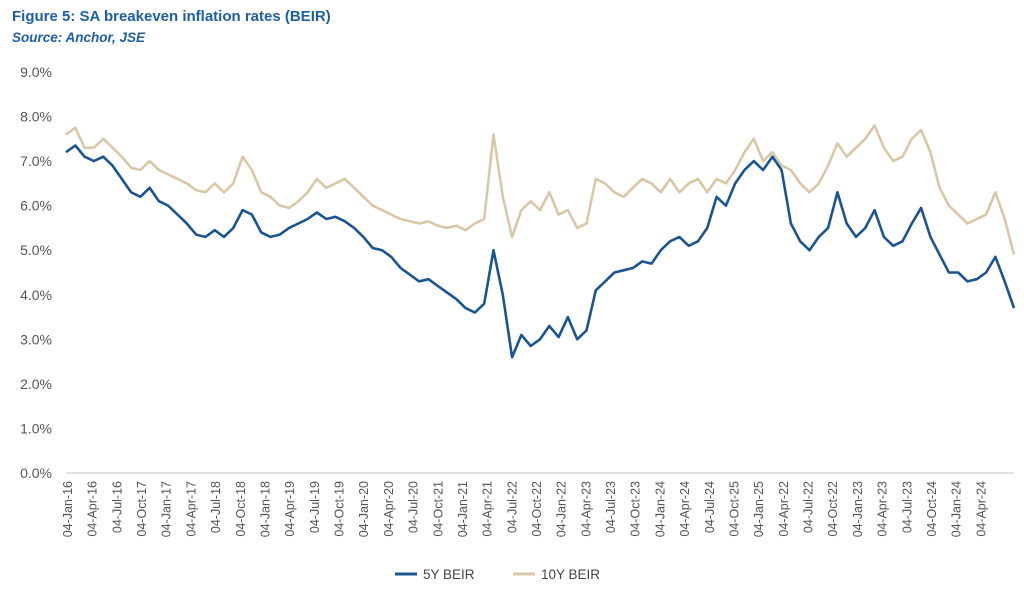  What do you see at coordinates (315, 507) in the screenshot?
I see `x-tick-label: 04-Jul-19` at bounding box center [315, 507].